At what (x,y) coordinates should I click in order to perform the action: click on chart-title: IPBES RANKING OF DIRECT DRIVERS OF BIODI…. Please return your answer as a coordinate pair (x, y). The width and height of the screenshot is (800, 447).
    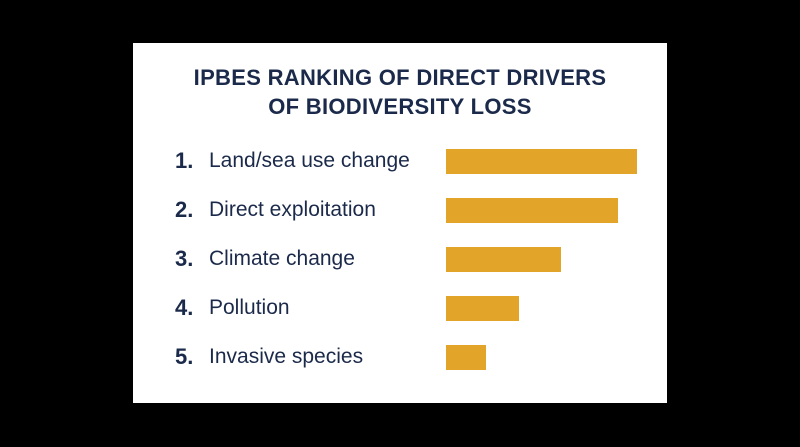
    Looking at the image, I should click on (400, 92).